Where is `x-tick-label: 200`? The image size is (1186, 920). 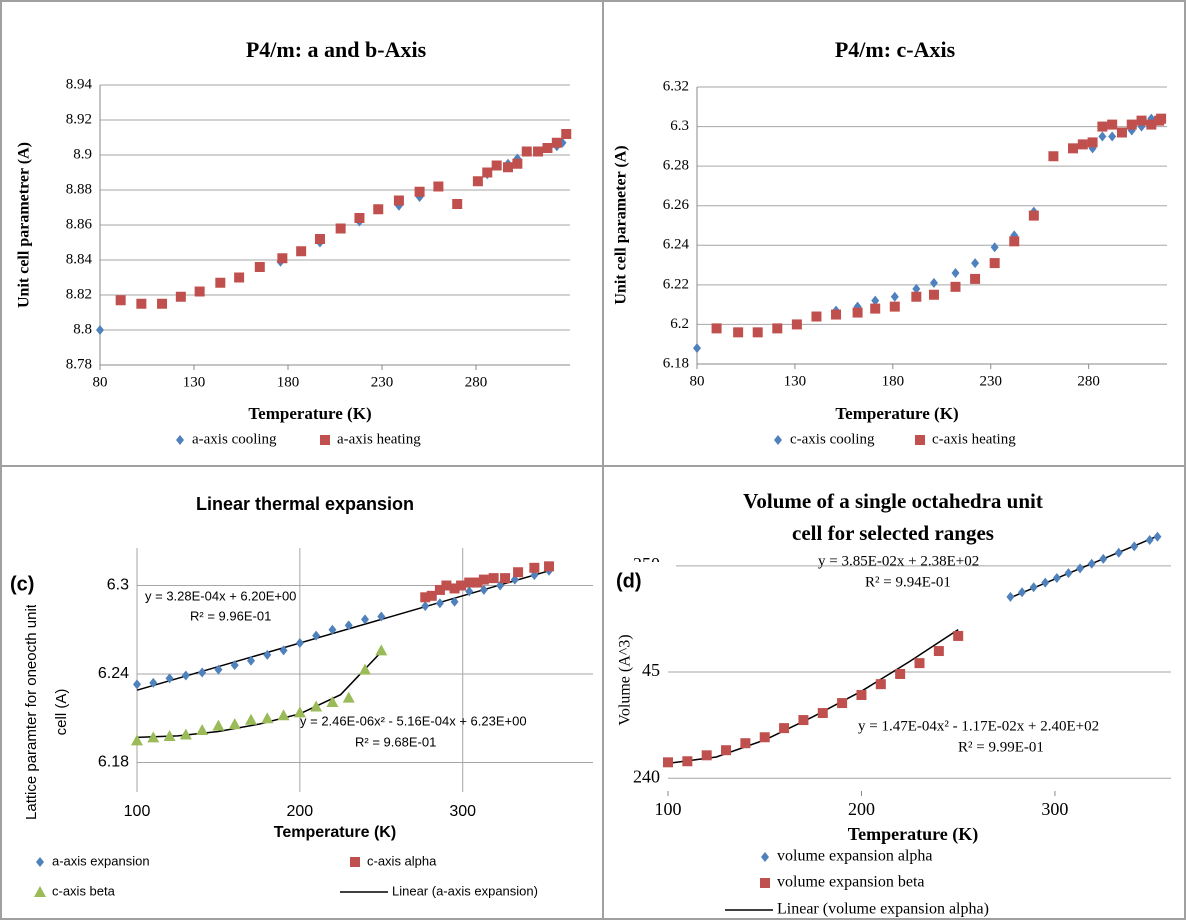
x-tick-label: 200 is located at coordinates (300, 811).